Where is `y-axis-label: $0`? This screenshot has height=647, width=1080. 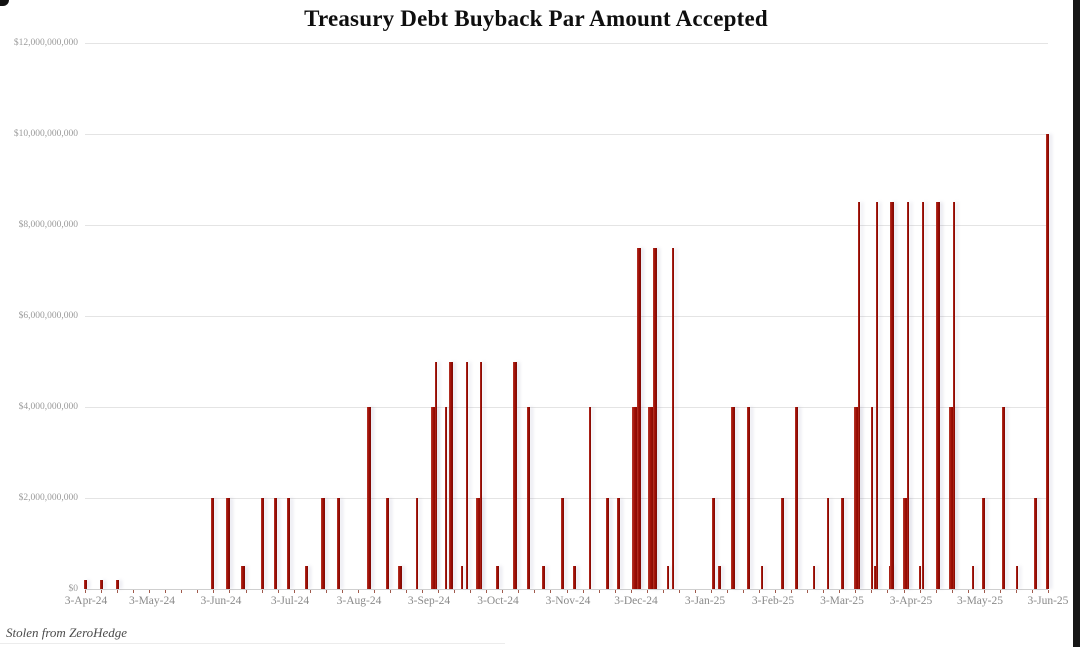 y-axis-label: $0 is located at coordinates (73, 589).